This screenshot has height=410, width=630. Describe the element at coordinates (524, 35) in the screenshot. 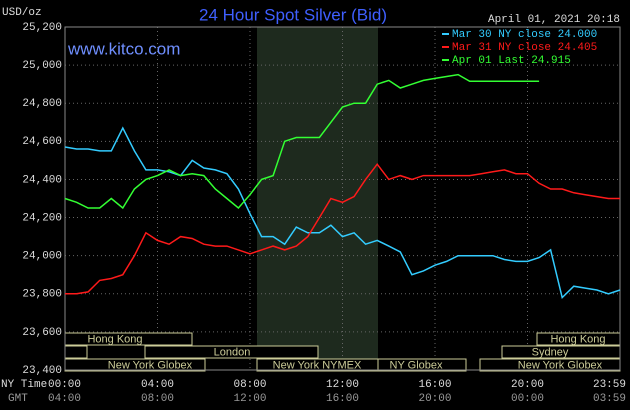

I see `legend-label: Mar 30 NY close 24.000` at that location.